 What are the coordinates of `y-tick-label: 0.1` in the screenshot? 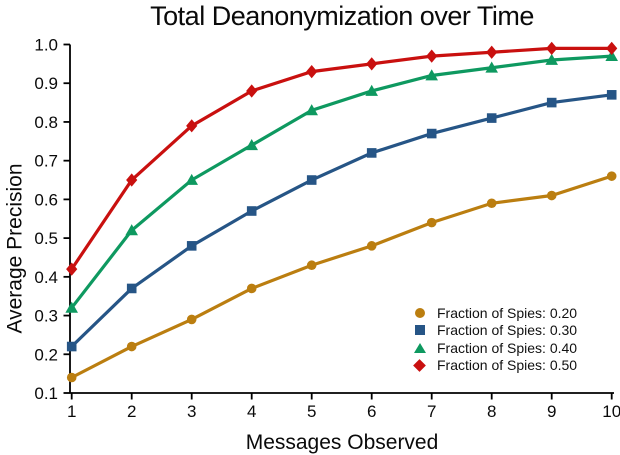 It's located at (46, 393).